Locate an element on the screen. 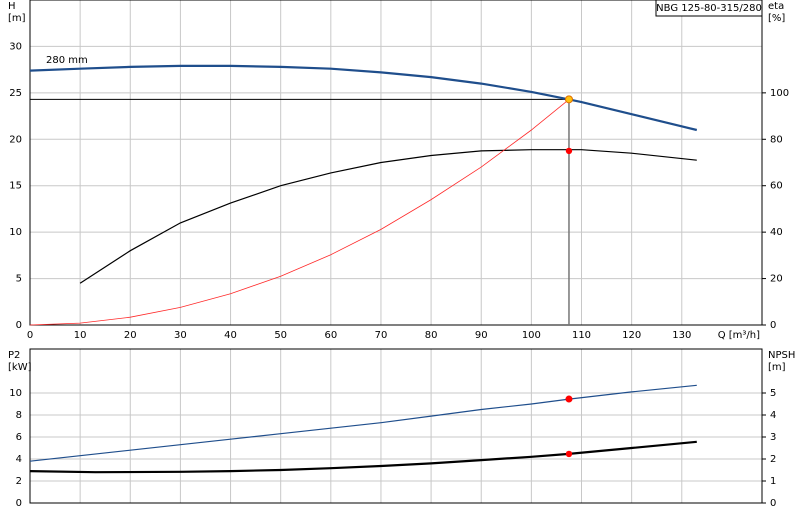  x-tick-label: 0 is located at coordinates (30, 335).